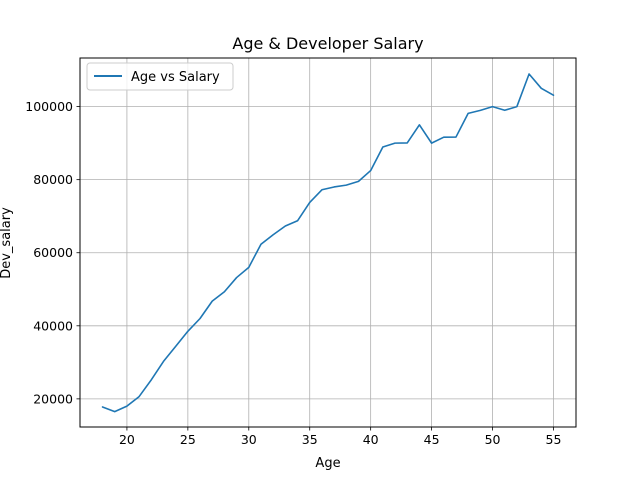 This screenshot has width=640, height=480. Describe the element at coordinates (554, 439) in the screenshot. I see `x-tick-label: 55` at that location.